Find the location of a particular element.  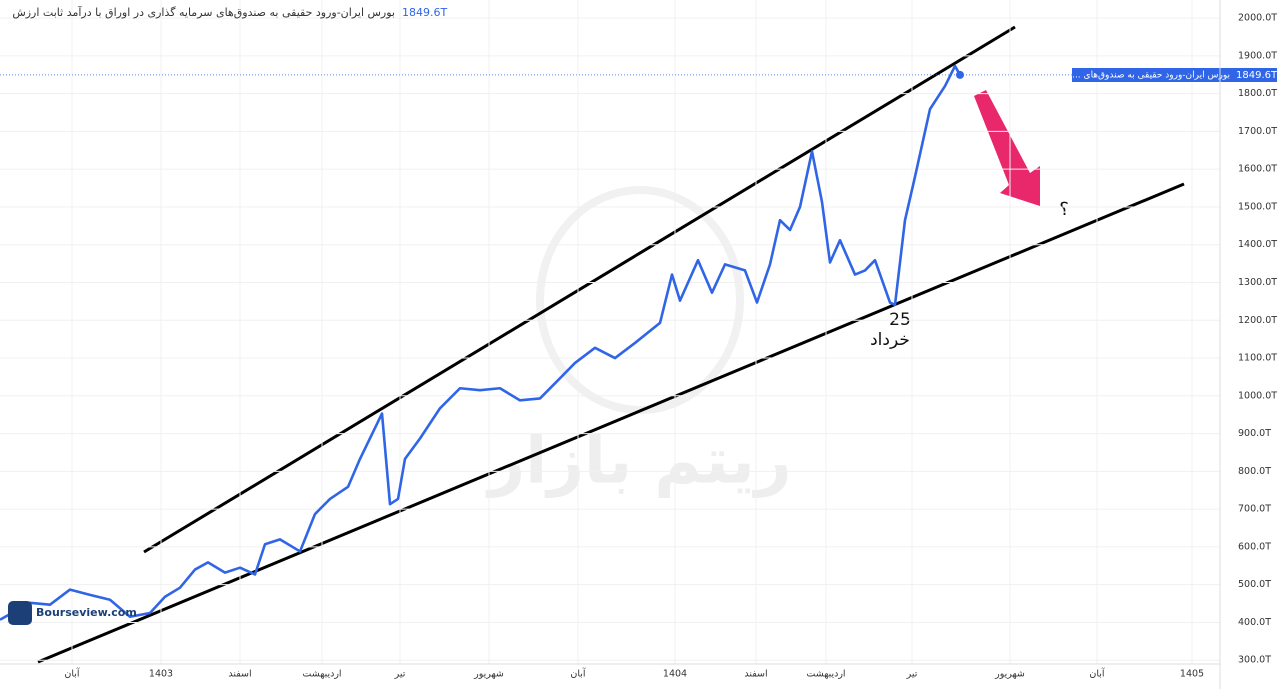

price-tag is located at coordinates (1174, 75).